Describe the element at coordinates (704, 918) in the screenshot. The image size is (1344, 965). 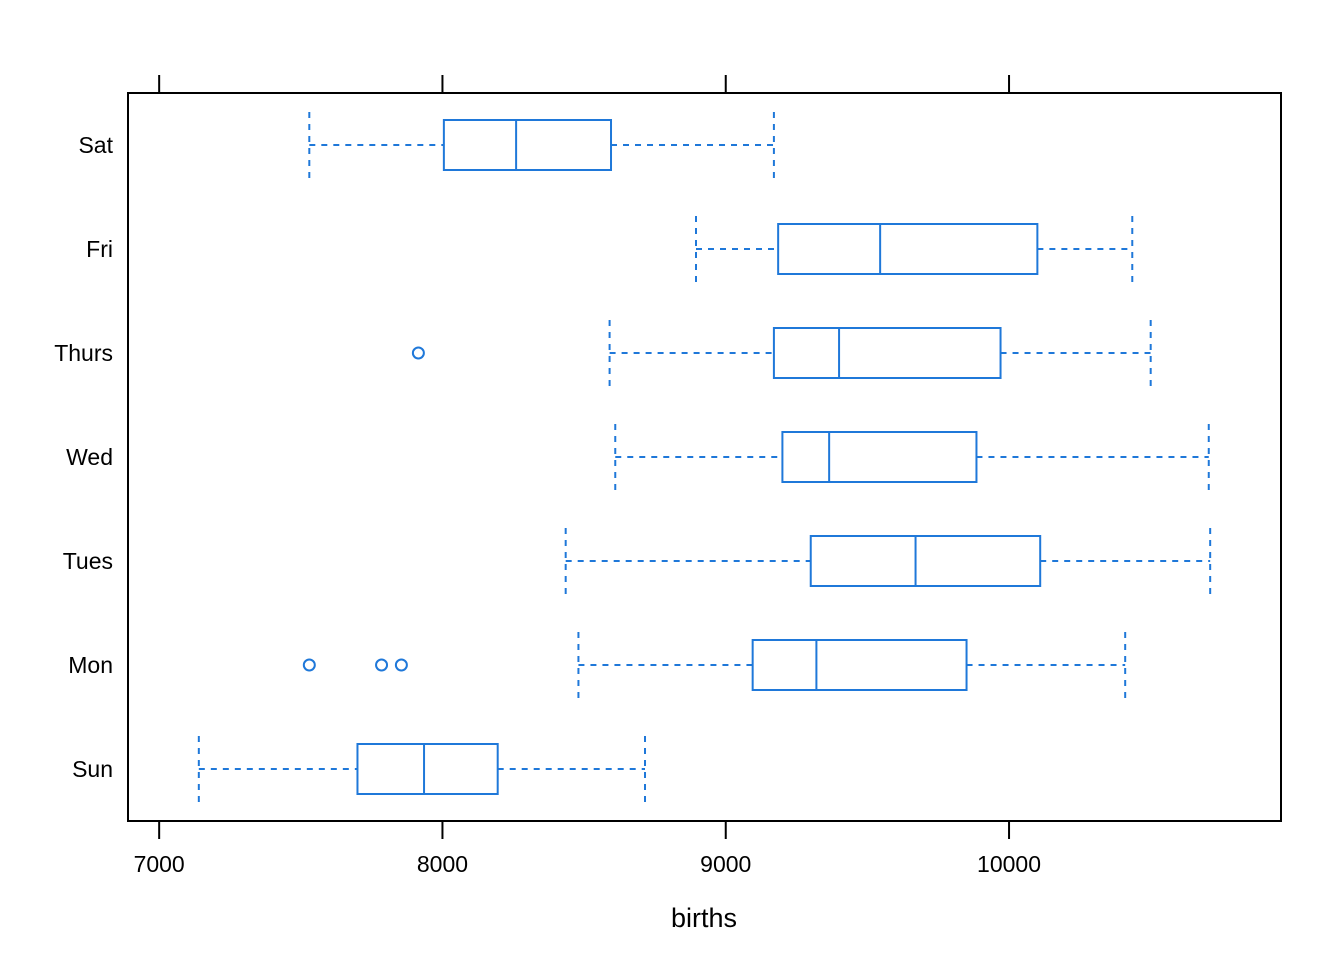
I see `x-axis-label: births` at that location.